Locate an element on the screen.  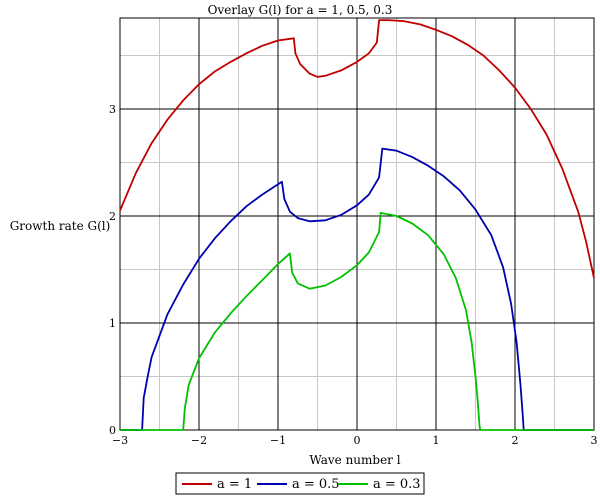
y-tick-label: 0 is located at coordinates (112, 430).